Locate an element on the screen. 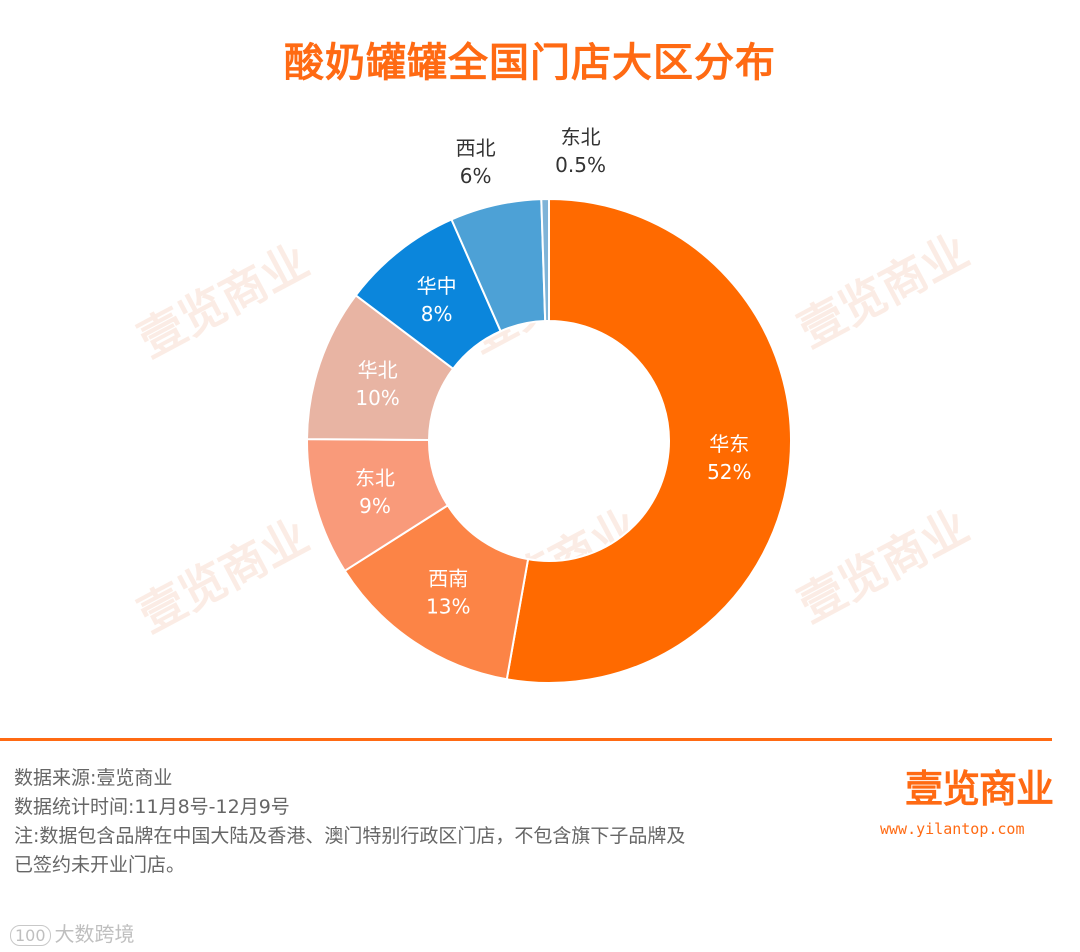 Image resolution: width=1080 pixels, height=952 pixels. slice-label: 华中 is located at coordinates (437, 286).